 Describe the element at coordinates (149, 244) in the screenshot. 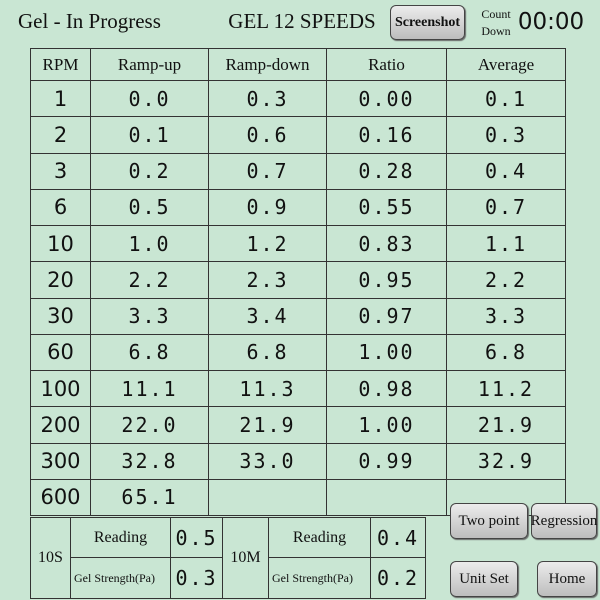

I see `value-cell: 1.0` at that location.